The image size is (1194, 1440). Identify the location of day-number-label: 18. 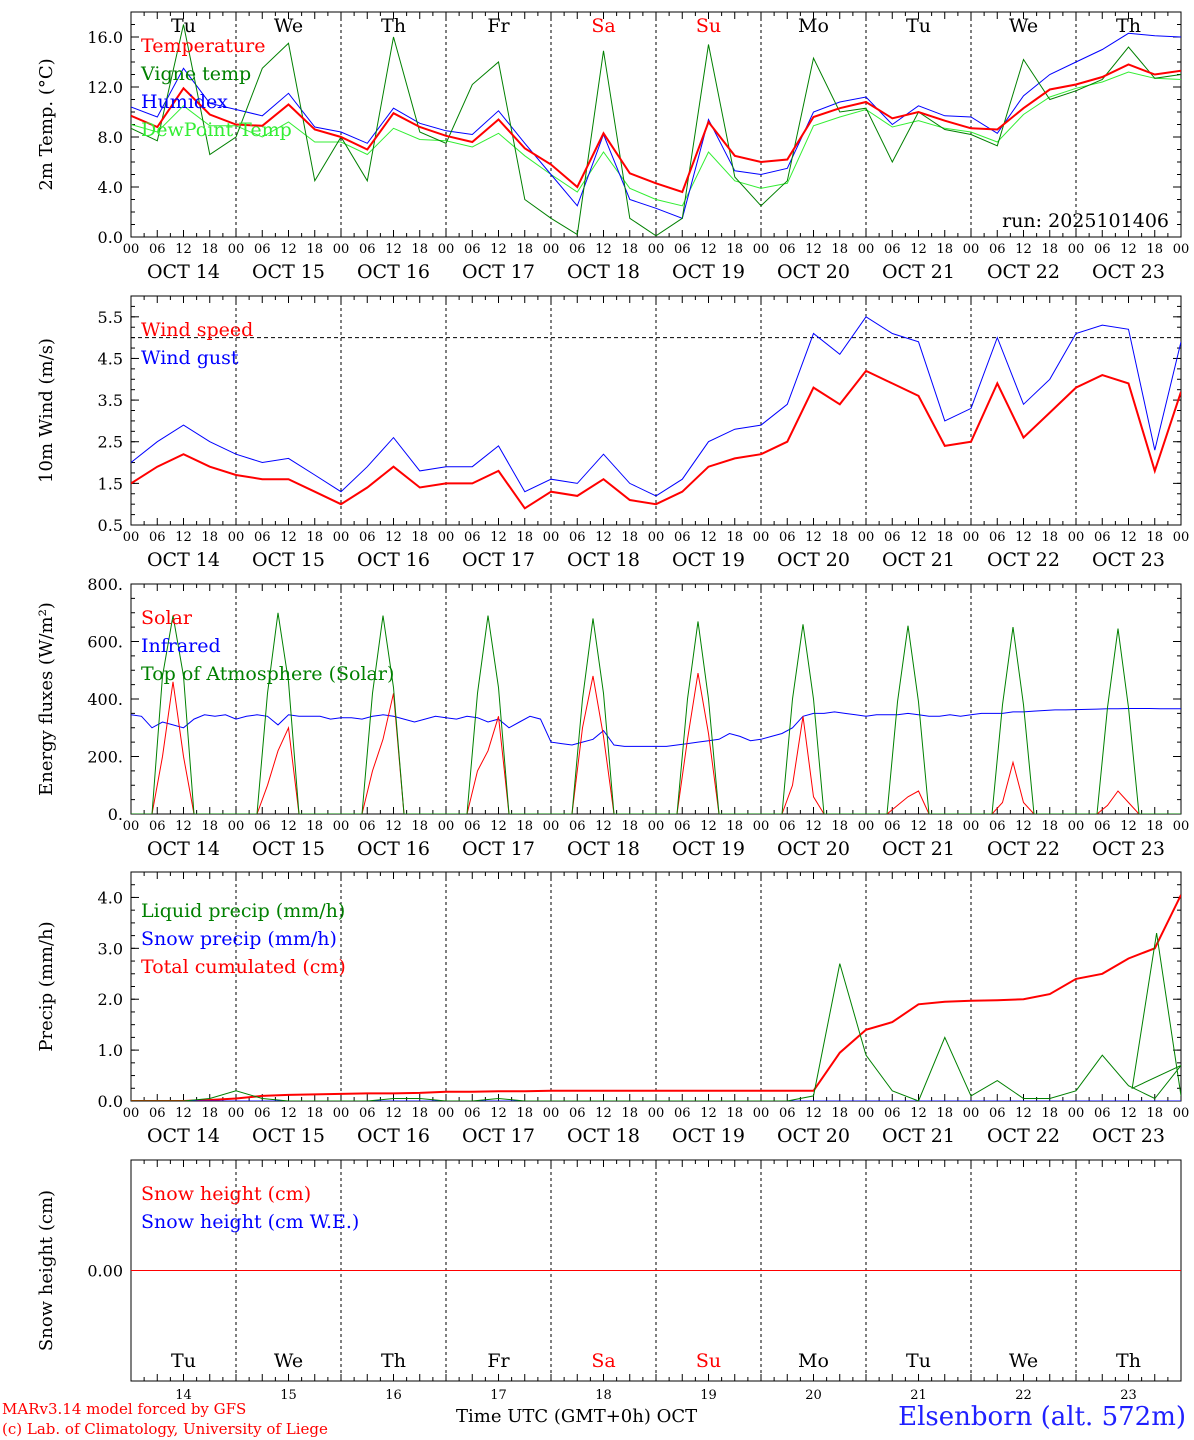
(603, 1395).